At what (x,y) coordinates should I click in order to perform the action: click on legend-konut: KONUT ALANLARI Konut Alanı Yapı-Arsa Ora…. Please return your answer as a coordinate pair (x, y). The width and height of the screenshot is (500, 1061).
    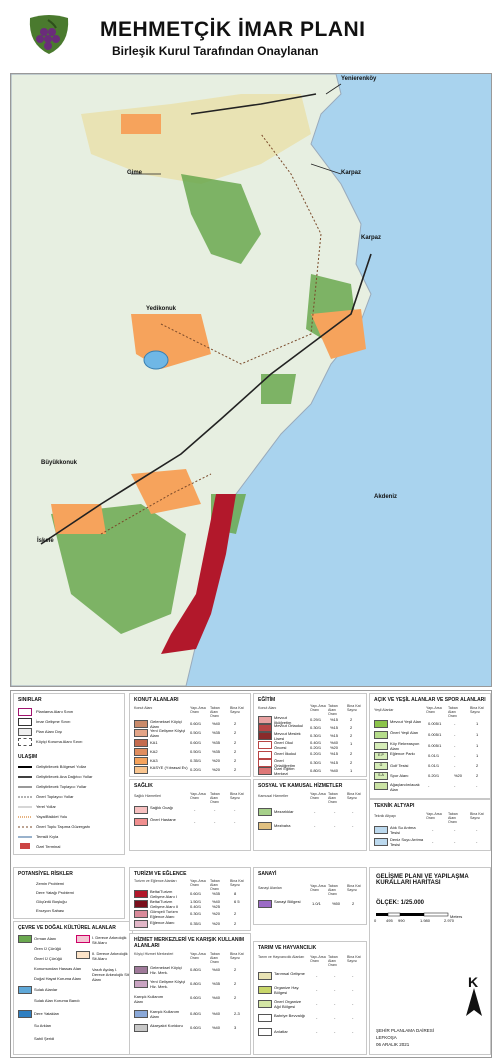
    Looking at the image, I should click on (190, 735).